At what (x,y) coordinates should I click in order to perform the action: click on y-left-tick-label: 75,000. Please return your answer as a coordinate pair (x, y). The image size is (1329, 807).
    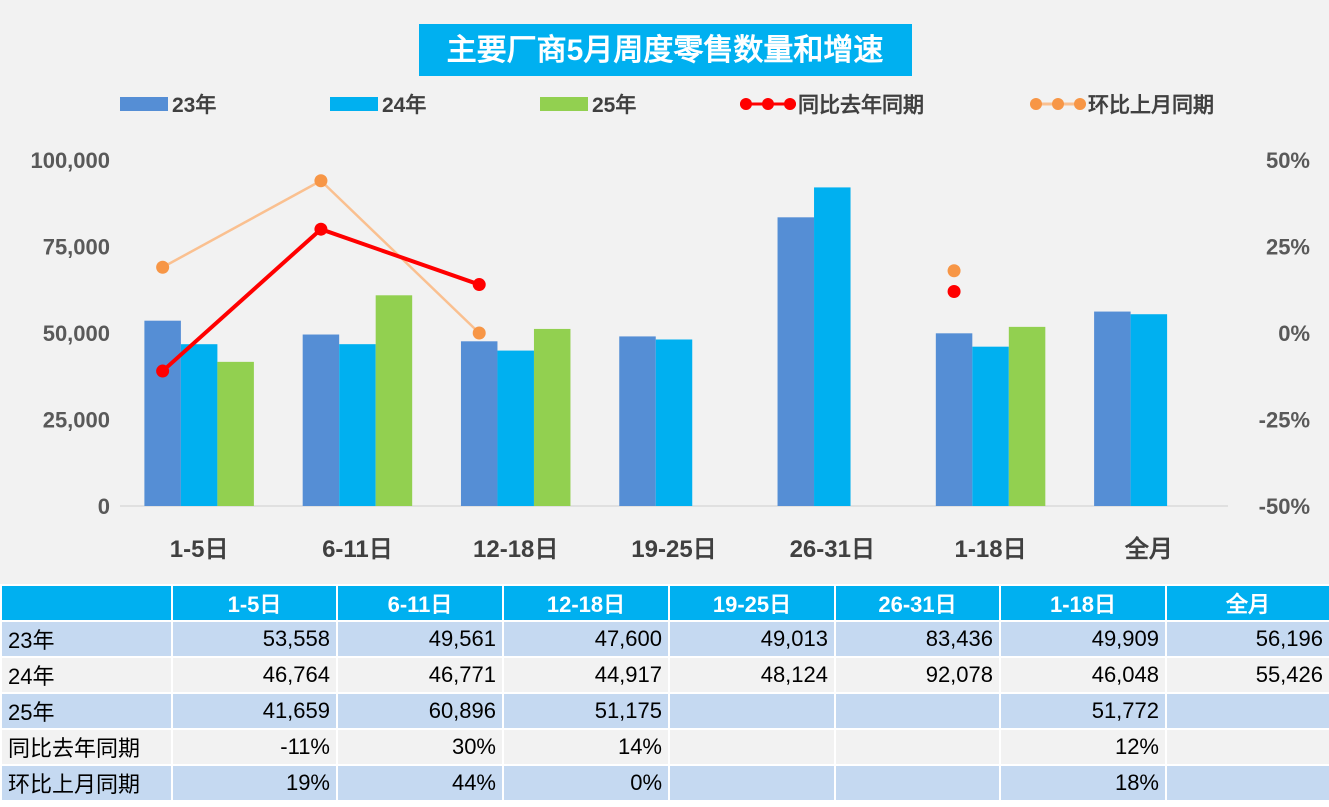
    Looking at the image, I should click on (76, 247).